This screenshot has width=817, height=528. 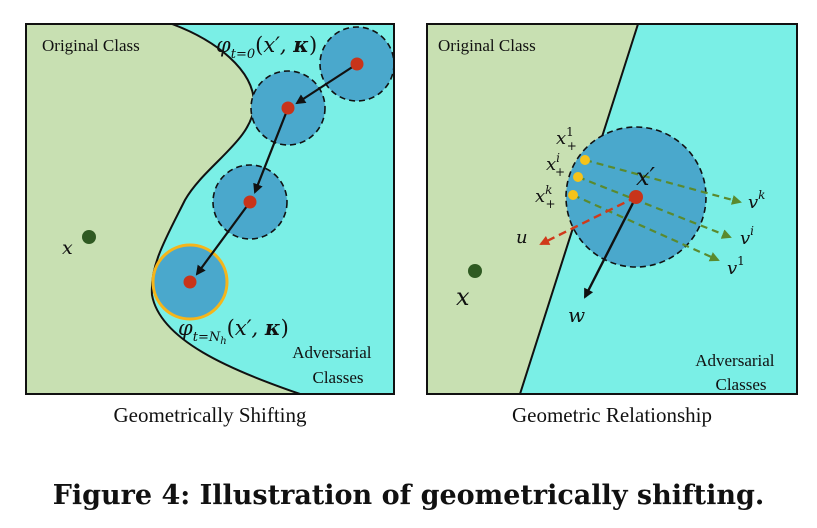 What do you see at coordinates (737, 372) in the screenshot?
I see `right-adversarial-classes-label: Adversarial Classes` at bounding box center [737, 372].